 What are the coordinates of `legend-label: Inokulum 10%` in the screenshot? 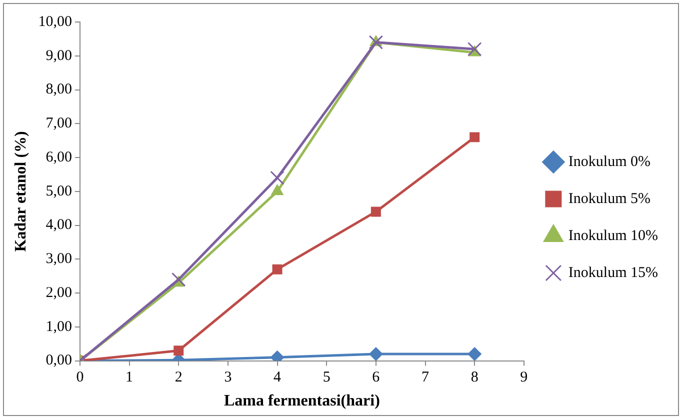 It's located at (613, 236).